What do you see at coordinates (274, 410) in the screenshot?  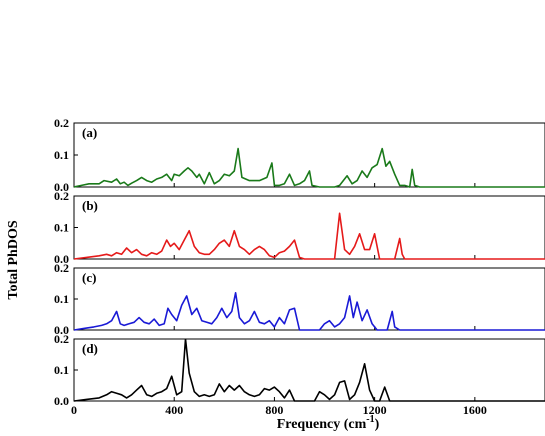 I see `x-tick-label-2: 800` at bounding box center [274, 410].